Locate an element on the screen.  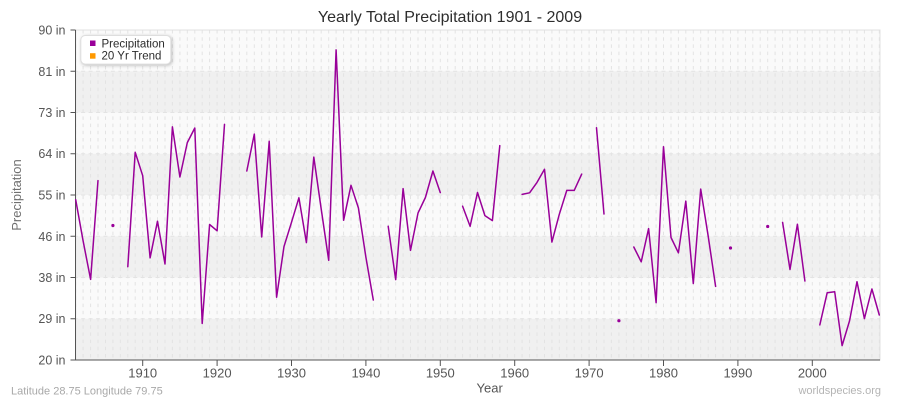
svg-text: 1960 is located at coordinates (514, 373).